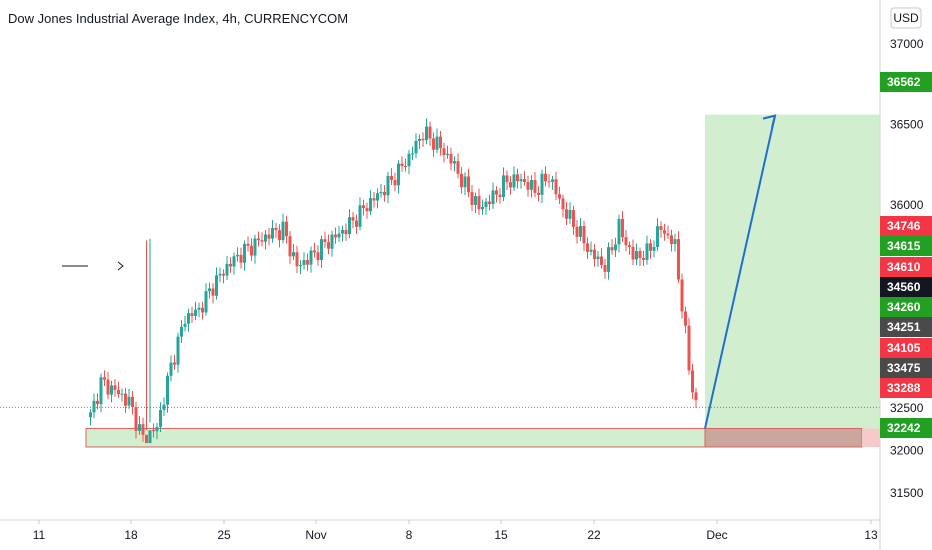 The width and height of the screenshot is (932, 550). What do you see at coordinates (906, 18) in the screenshot?
I see `currency-box: USD` at bounding box center [906, 18].